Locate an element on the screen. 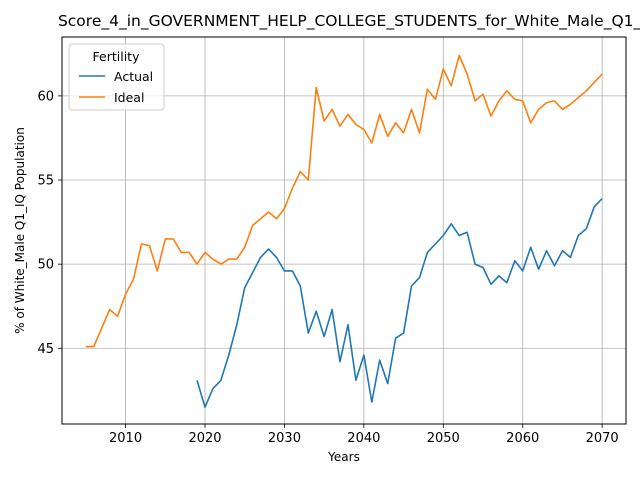  x-tick-label: 2060 is located at coordinates (522, 438).